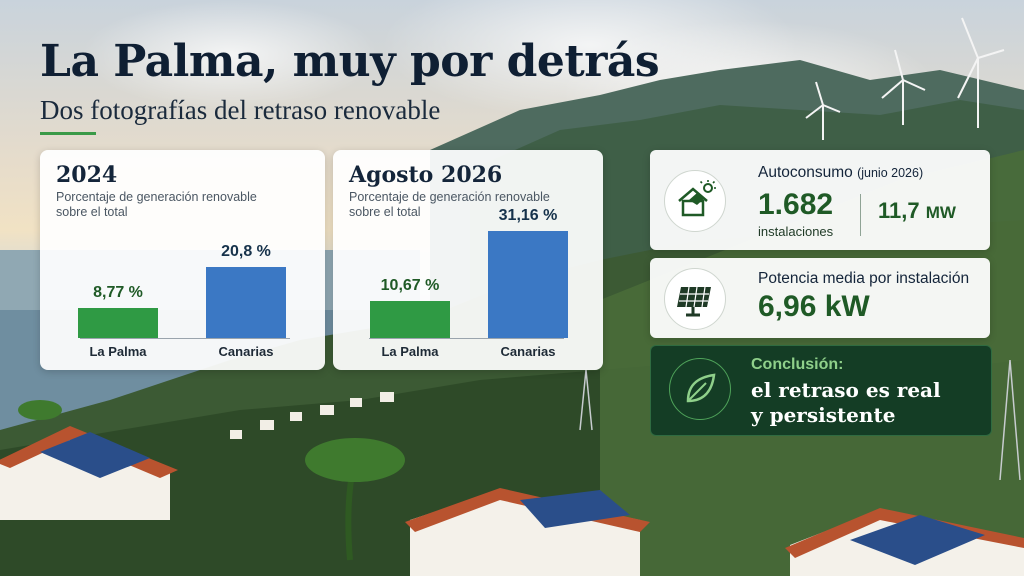 This screenshot has height=576, width=1024. What do you see at coordinates (695, 299) in the screenshot?
I see `solar-panel-icon` at bounding box center [695, 299].